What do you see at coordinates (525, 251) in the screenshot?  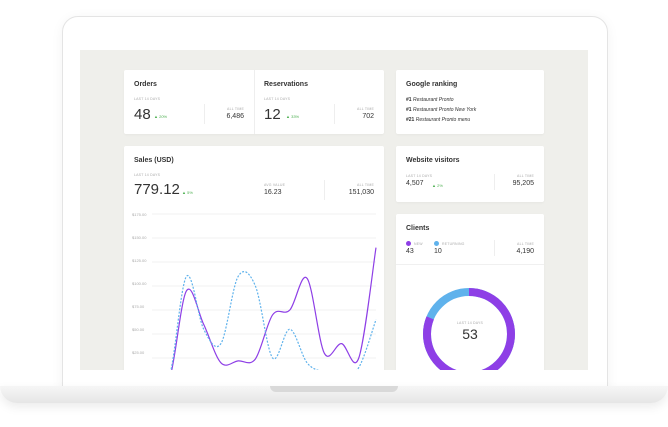 I see `clients-all-time-value: 4,190` at bounding box center [525, 251].